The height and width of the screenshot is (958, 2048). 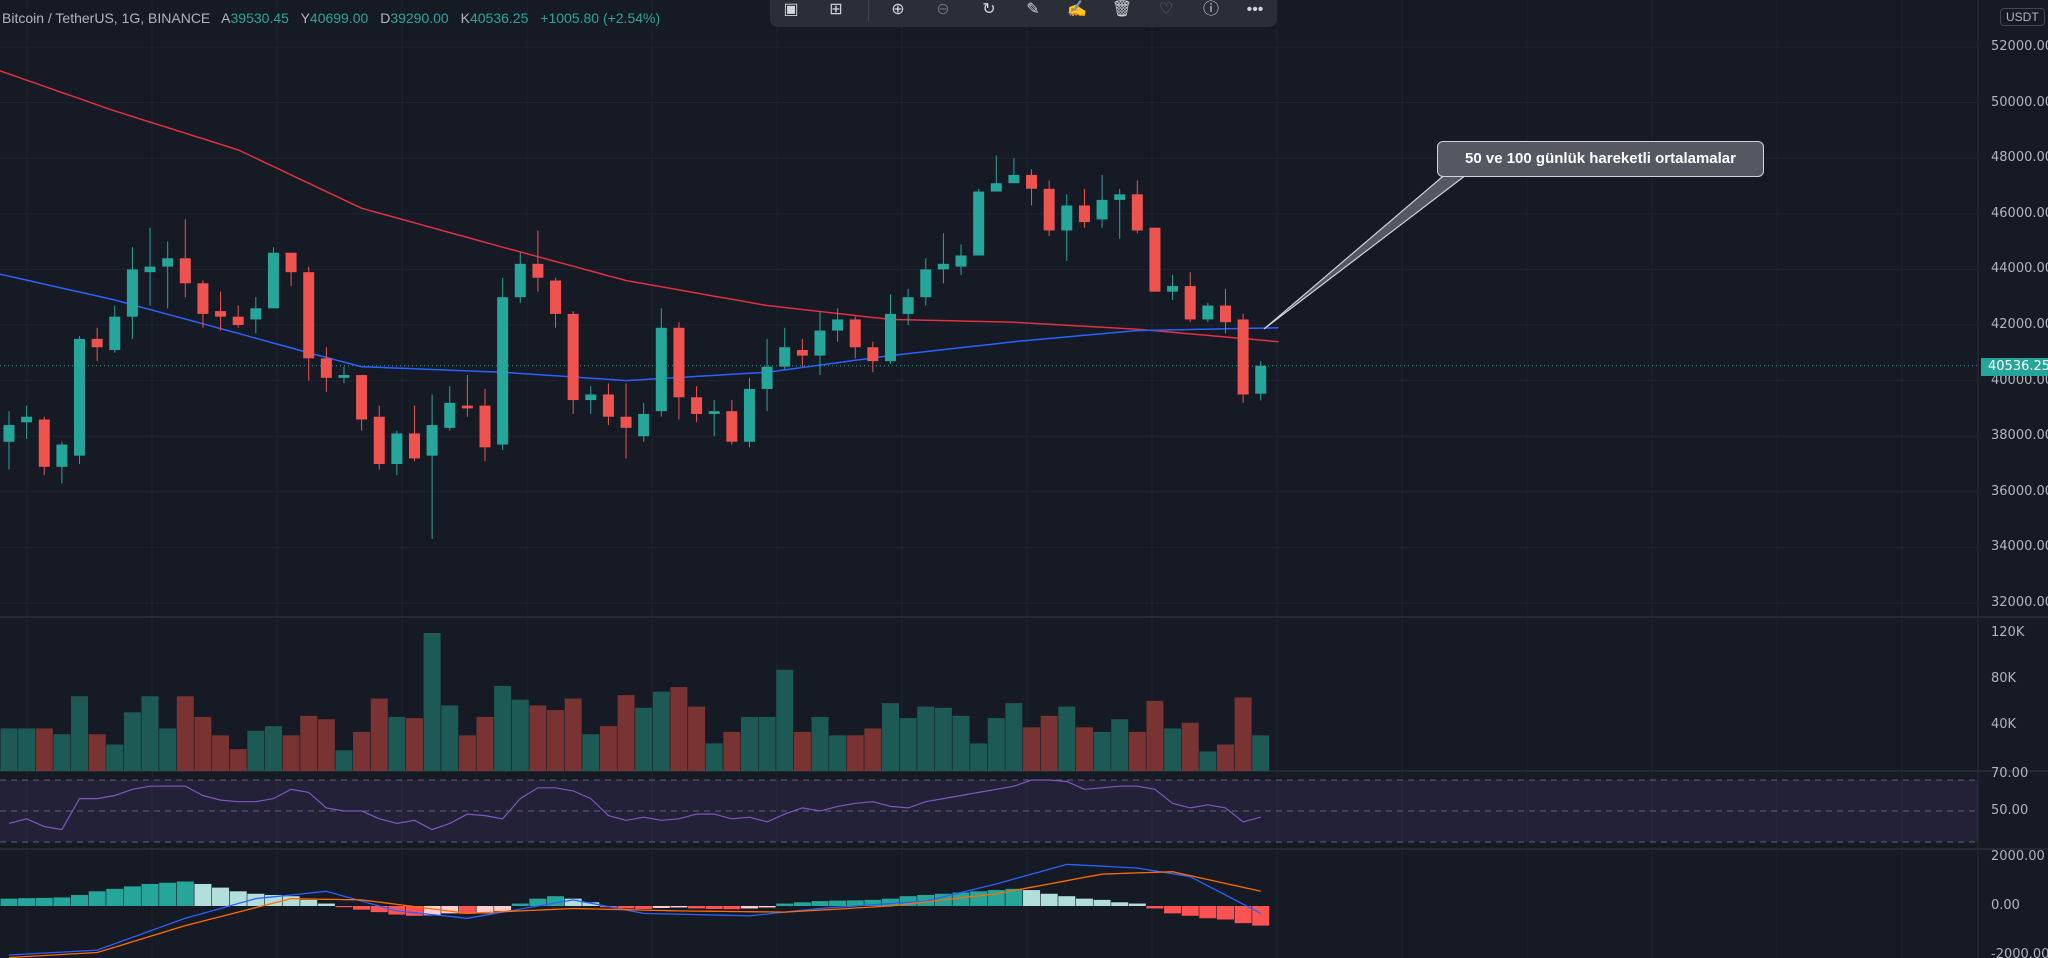 What do you see at coordinates (259, 18) in the screenshot?
I see `open-value: 39530.45` at bounding box center [259, 18].